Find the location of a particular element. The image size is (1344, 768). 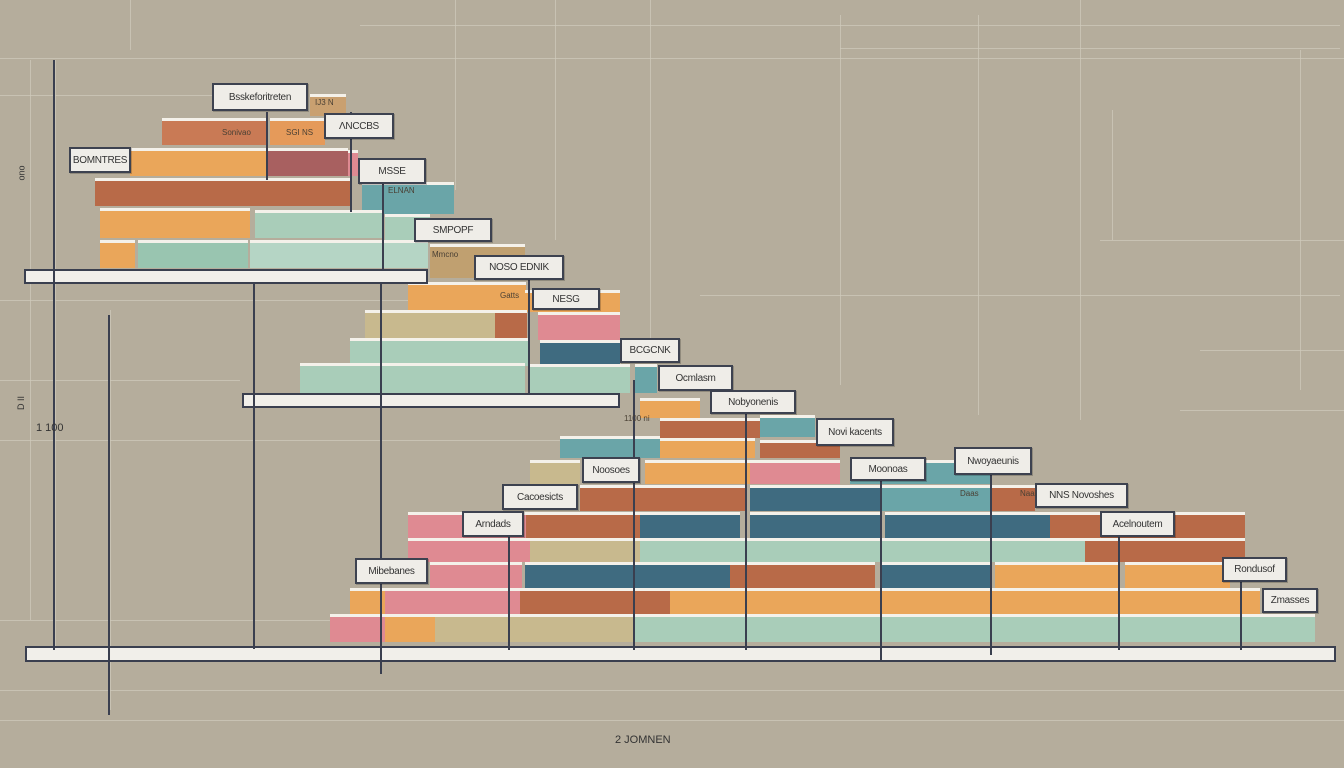

callout-label: Novi kacents is located at coordinates (855, 432).